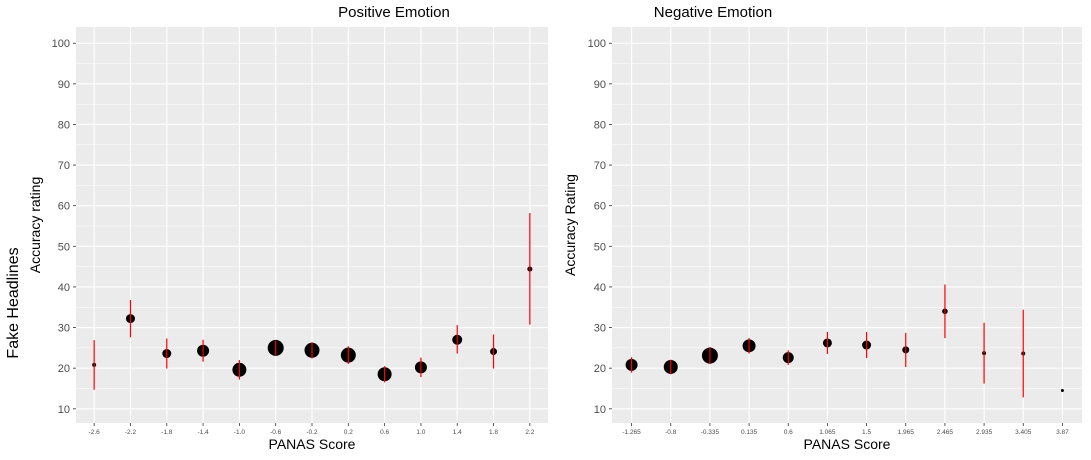  Describe the element at coordinates (1062, 432) in the screenshot. I see `x-tick-label: 3.87` at that location.